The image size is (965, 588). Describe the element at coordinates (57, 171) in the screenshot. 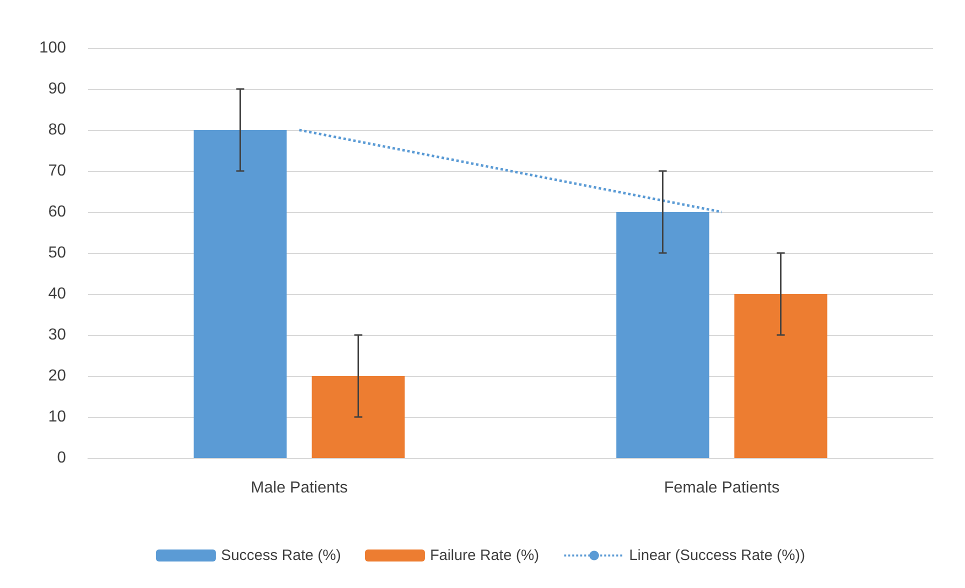

I see `y-tick-label: 70` at that location.